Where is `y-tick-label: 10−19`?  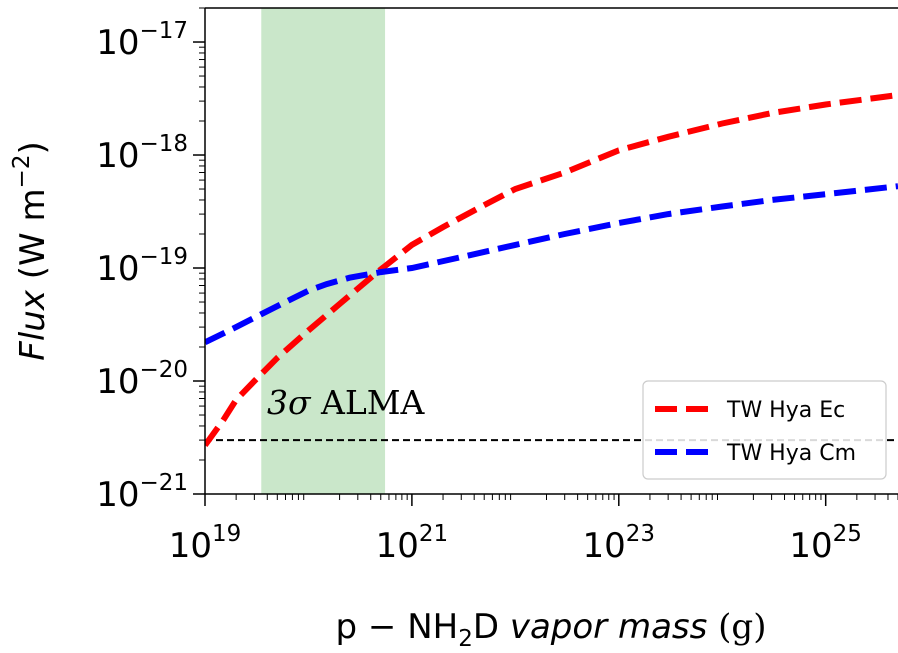
y-tick-label: 10−19 is located at coordinates (142, 266).